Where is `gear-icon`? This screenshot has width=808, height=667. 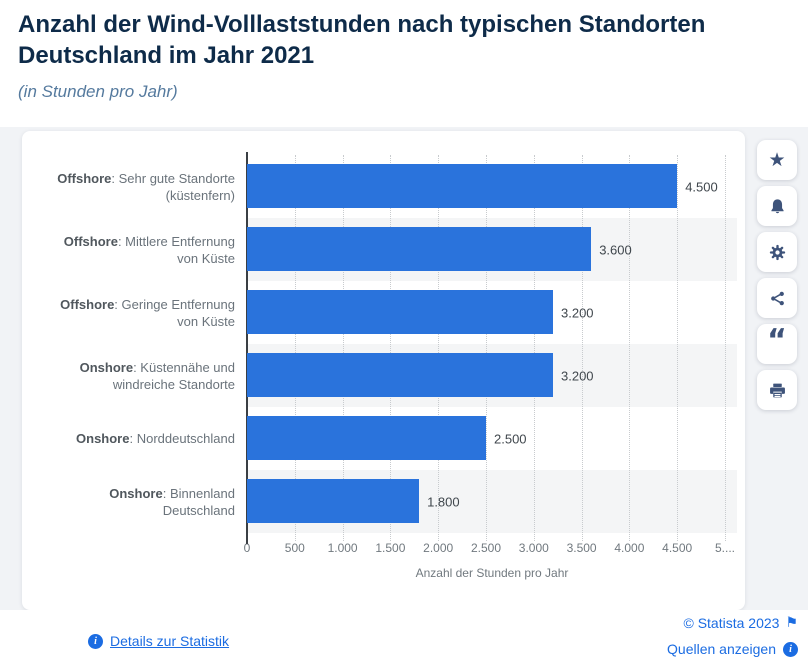 gear-icon is located at coordinates (777, 252).